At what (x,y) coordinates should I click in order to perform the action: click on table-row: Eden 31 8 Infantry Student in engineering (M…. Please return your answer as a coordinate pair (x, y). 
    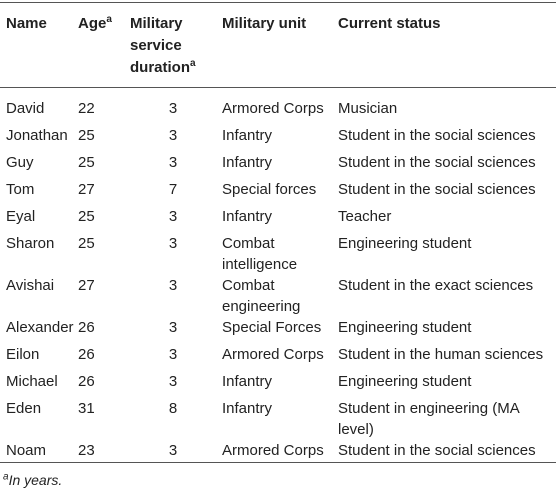
    Looking at the image, I should click on (278, 419).